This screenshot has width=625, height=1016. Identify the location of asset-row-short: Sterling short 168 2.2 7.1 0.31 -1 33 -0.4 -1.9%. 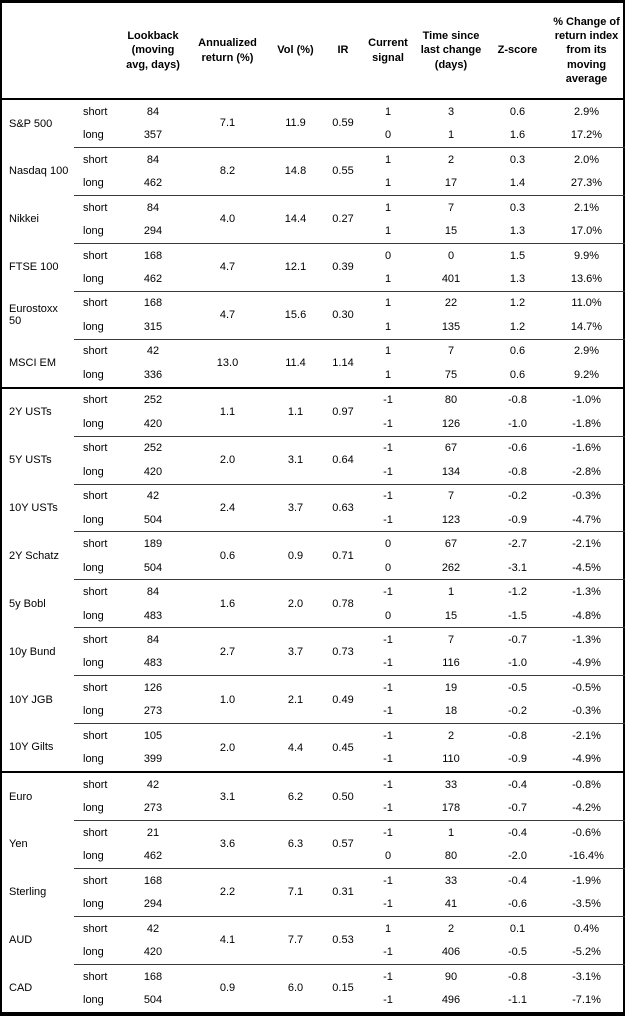
(313, 892).